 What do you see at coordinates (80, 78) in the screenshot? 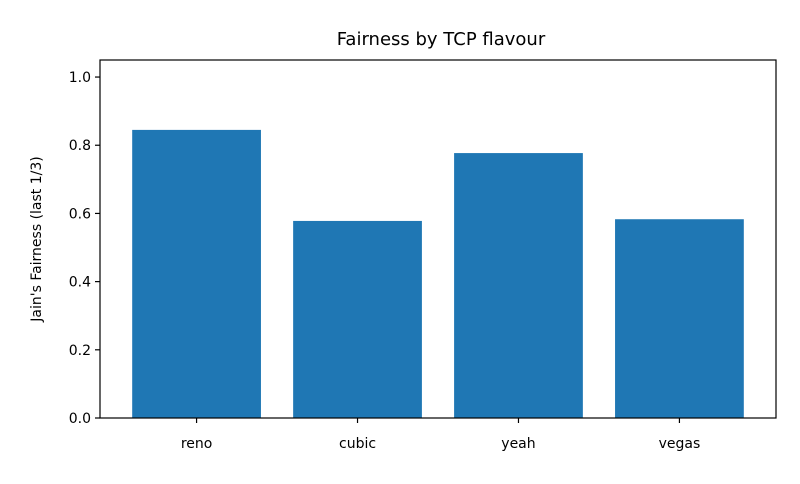
I see `y-tick-label: 1.0` at bounding box center [80, 78].